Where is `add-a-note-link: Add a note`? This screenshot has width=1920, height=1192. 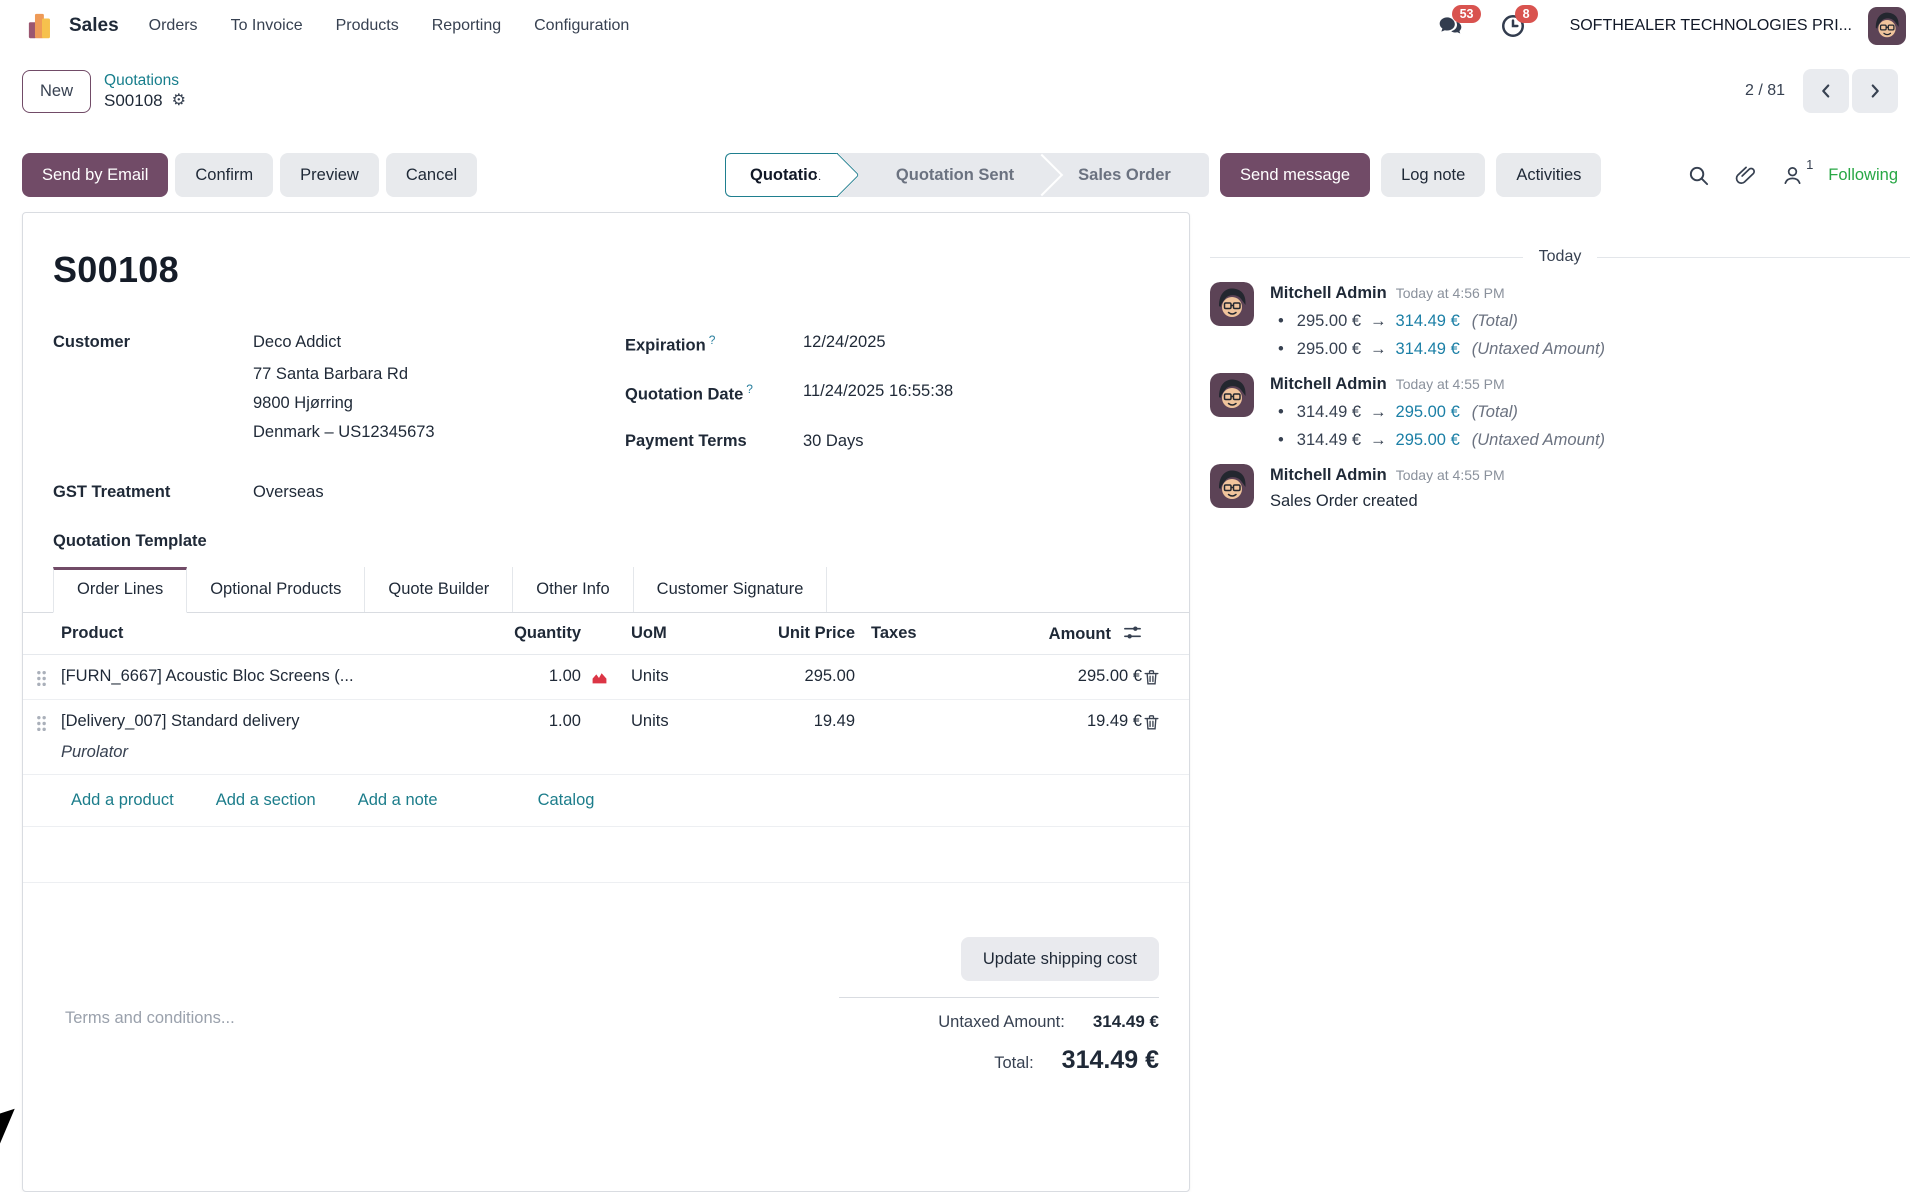
add-a-note-link: Add a note is located at coordinates (397, 800).